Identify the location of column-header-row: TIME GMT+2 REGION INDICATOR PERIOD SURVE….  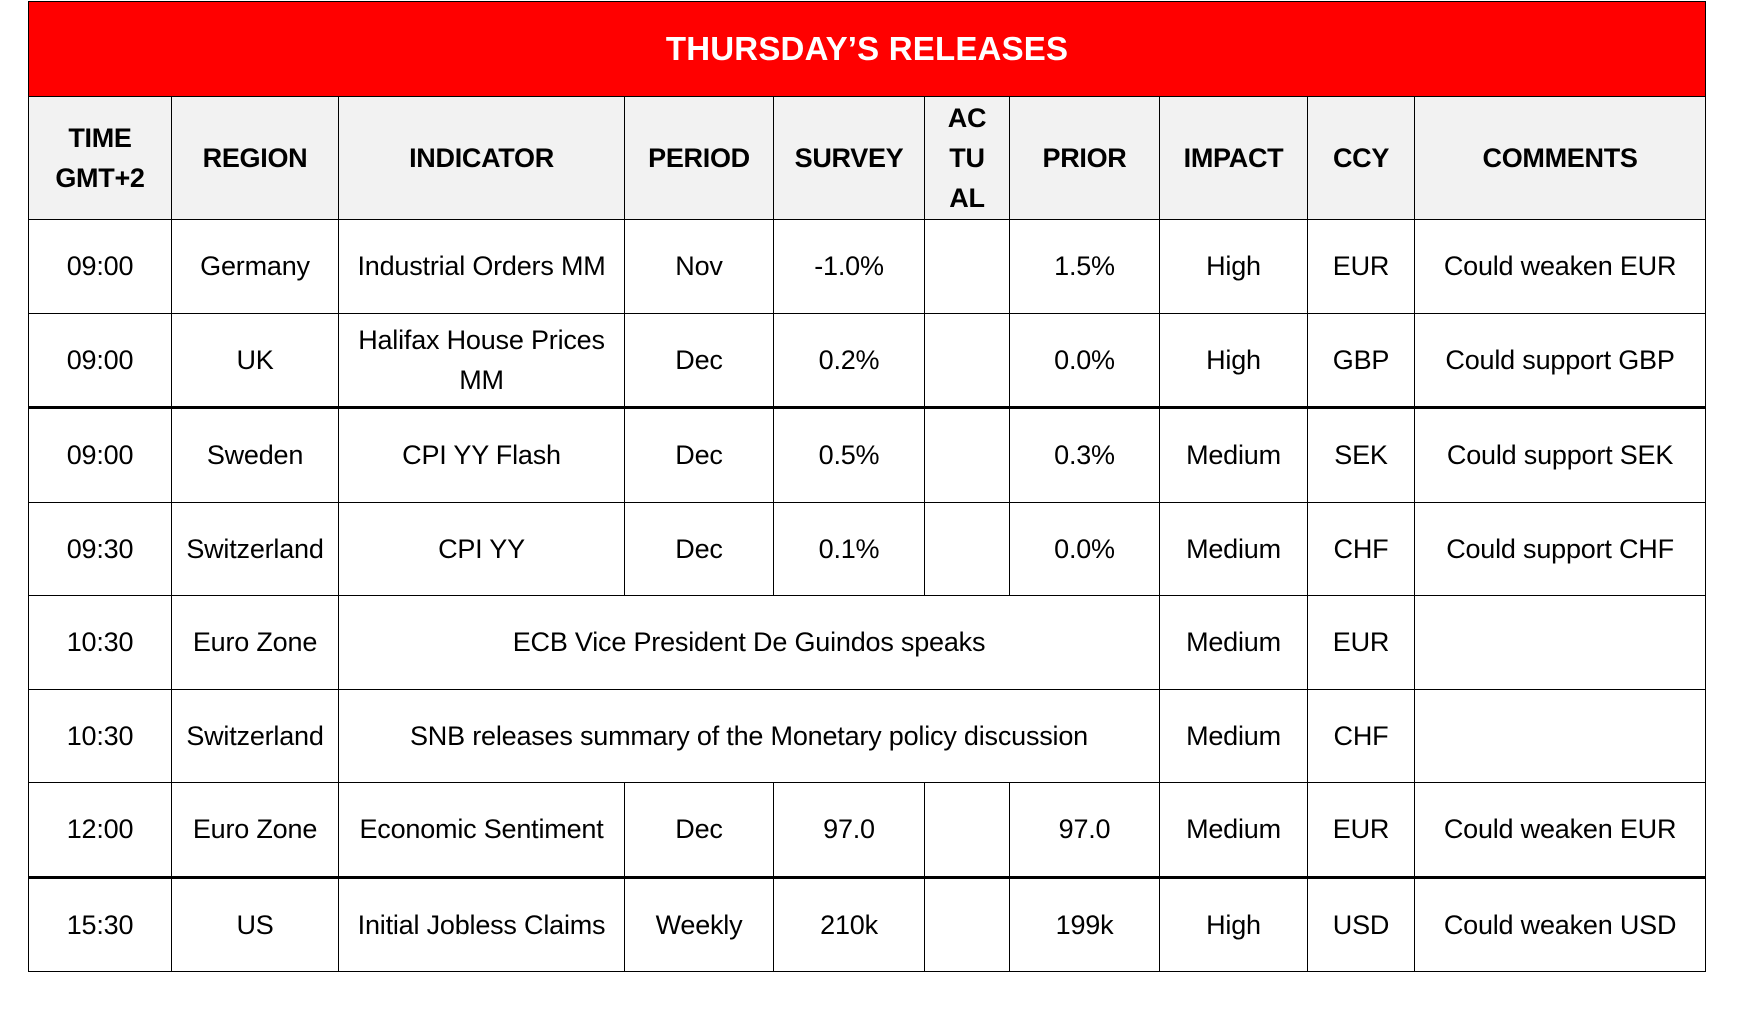
(867, 158).